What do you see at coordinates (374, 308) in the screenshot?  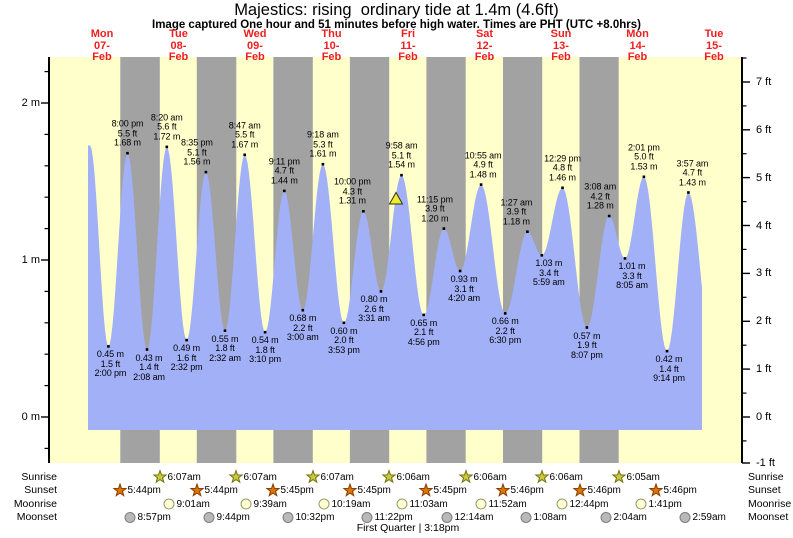 I see `tide-label-line: 2.6 ft` at bounding box center [374, 308].